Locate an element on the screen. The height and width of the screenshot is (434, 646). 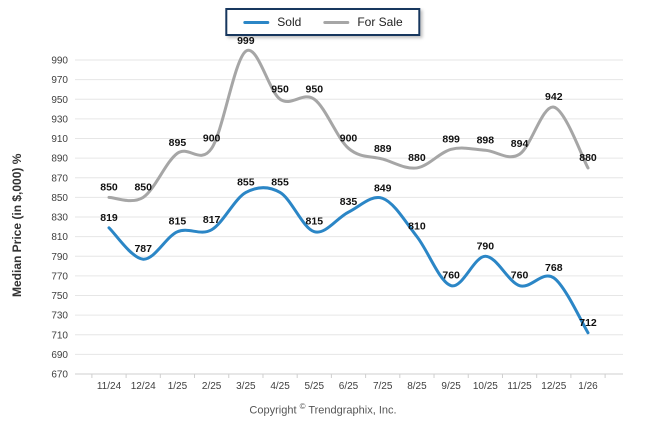
svg-text: 990 is located at coordinates (59, 61).